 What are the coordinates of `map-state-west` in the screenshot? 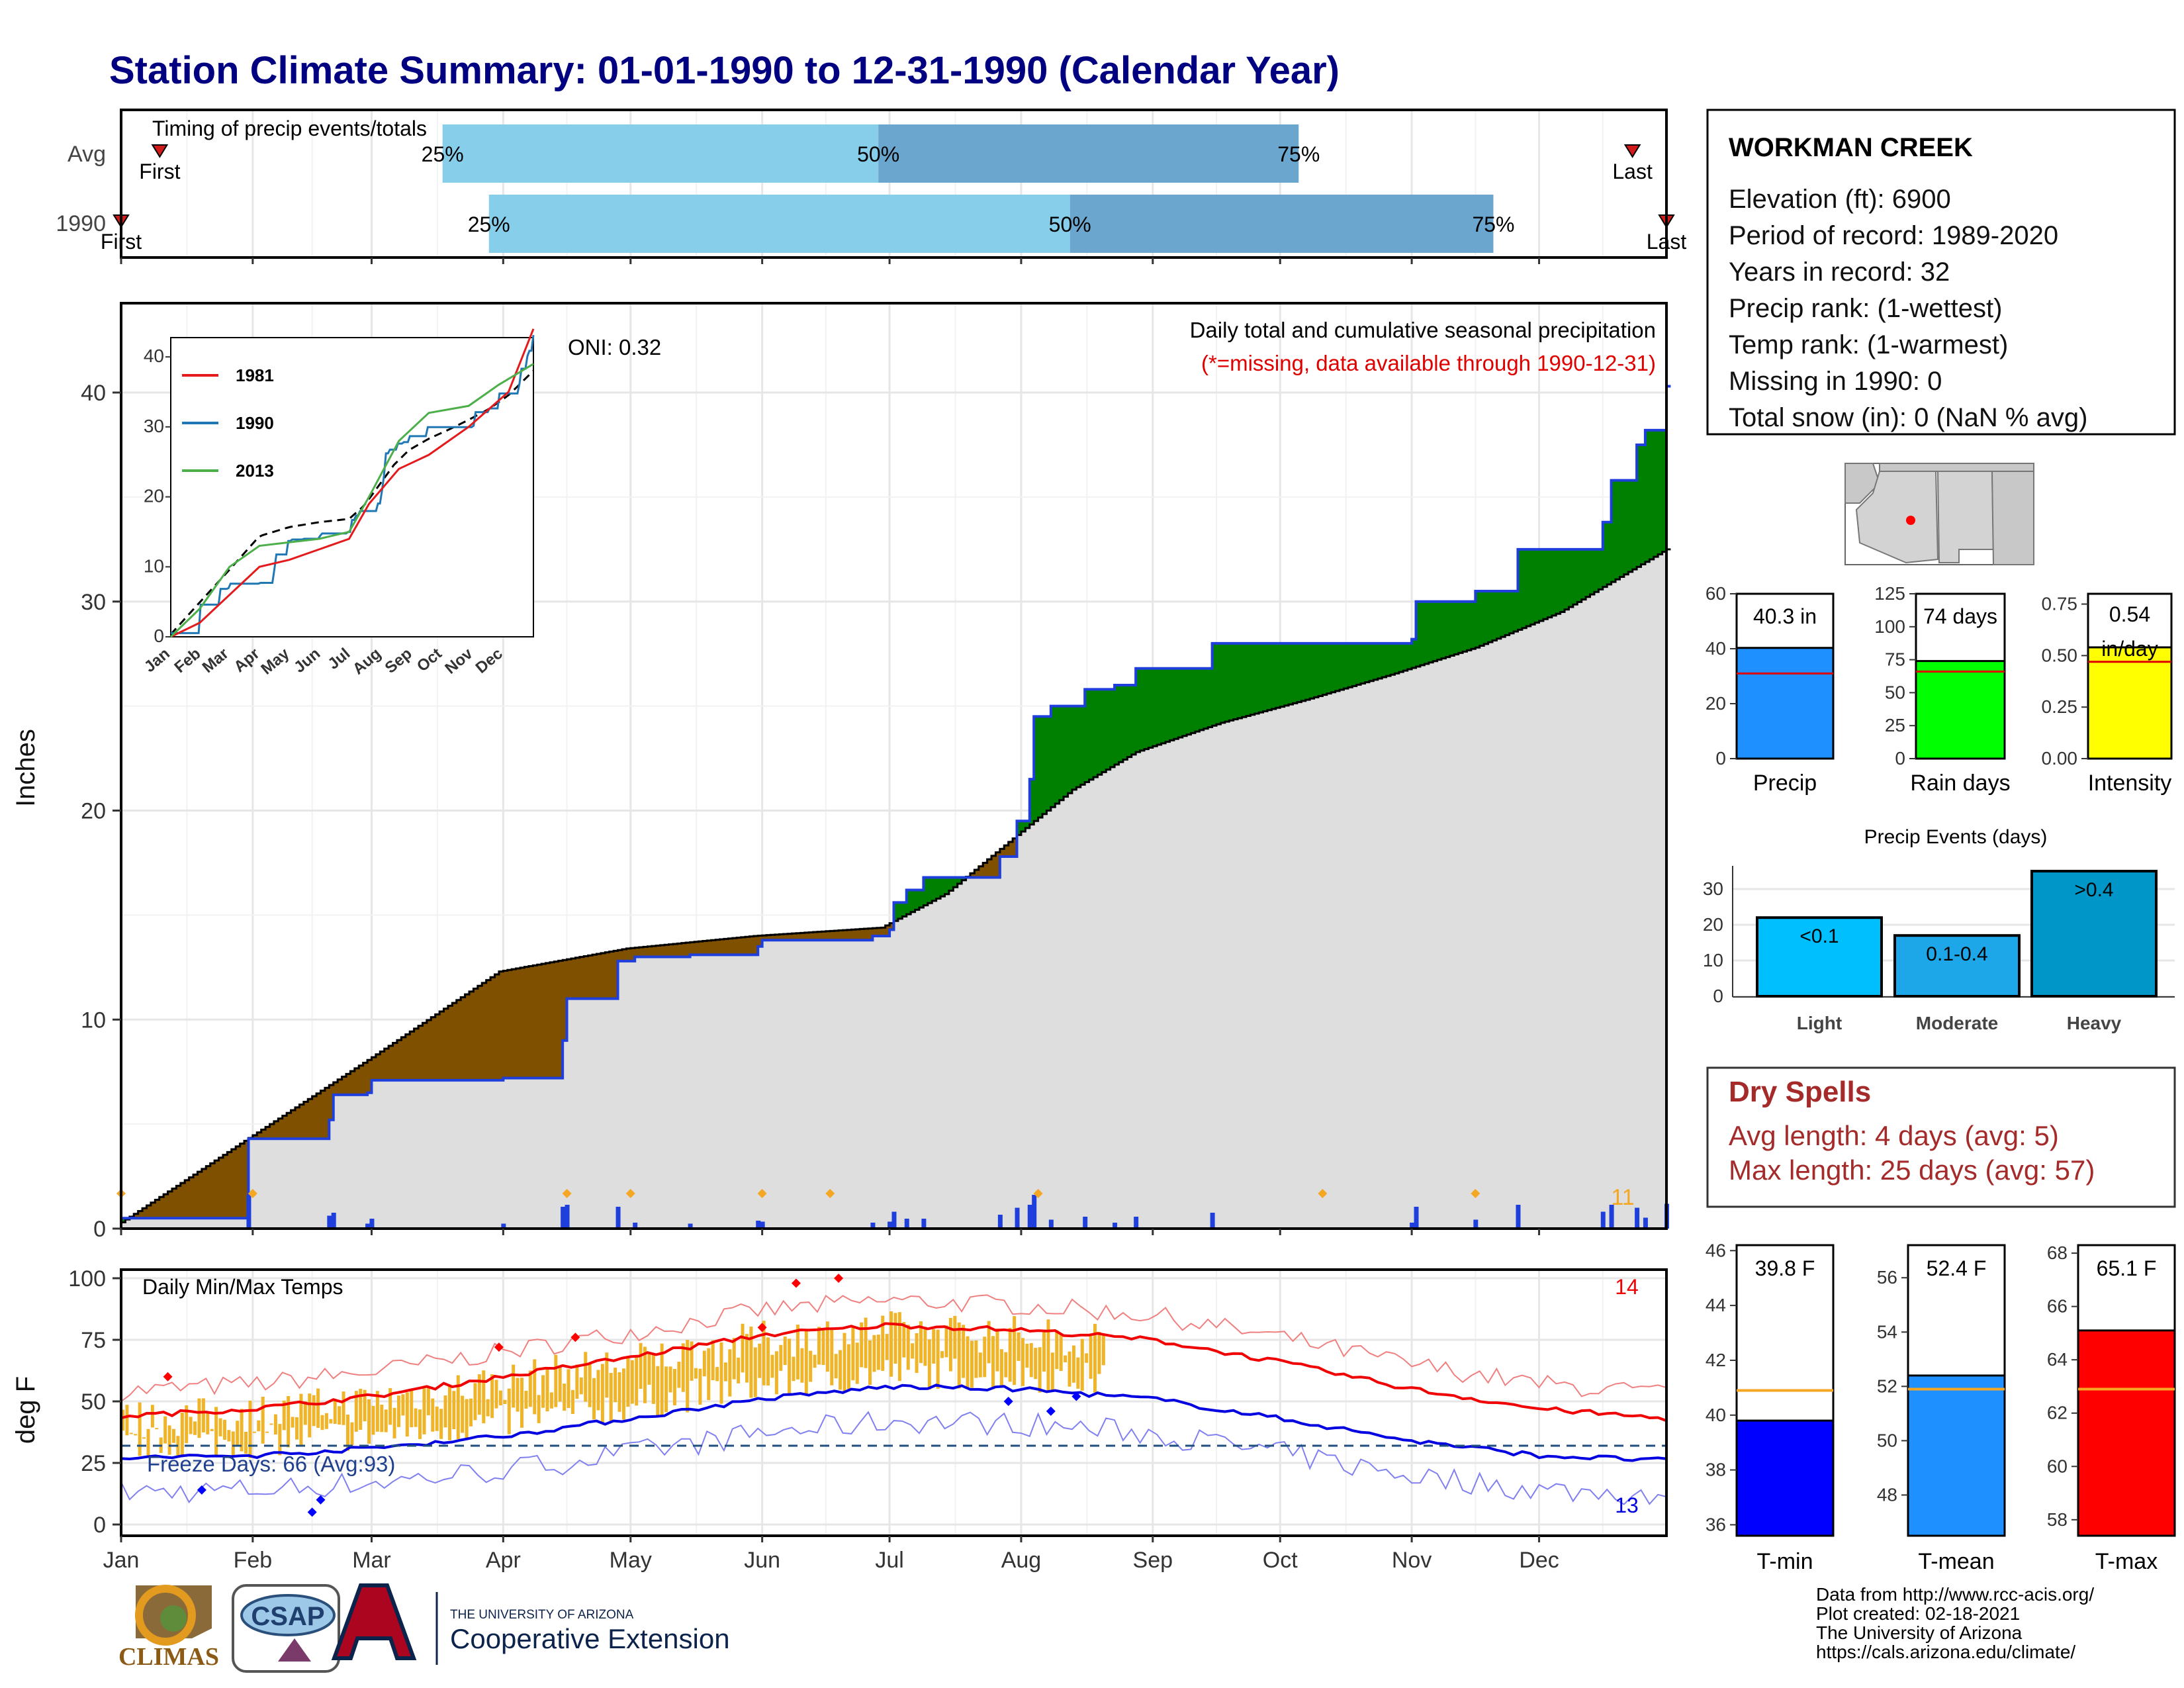 It's located at (1863, 483).